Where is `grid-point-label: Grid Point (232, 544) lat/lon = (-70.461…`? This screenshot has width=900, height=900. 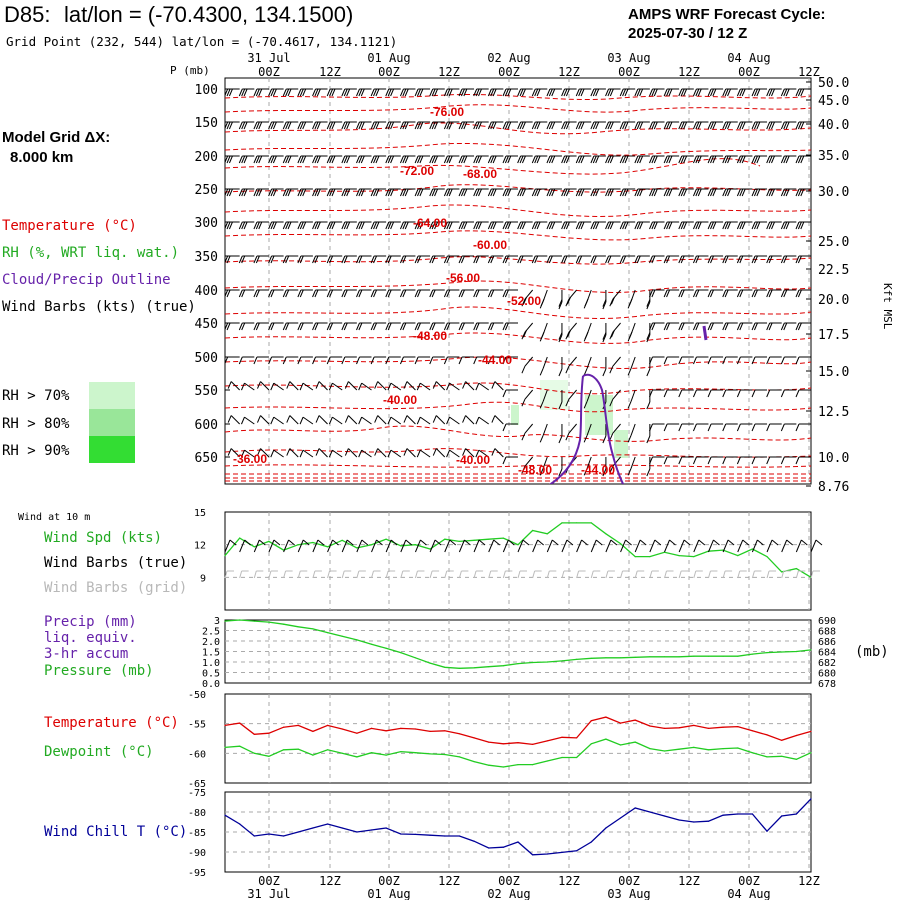 grid-point-label: Grid Point (232, 544) lat/lon = (-70.461… is located at coordinates (201, 41).